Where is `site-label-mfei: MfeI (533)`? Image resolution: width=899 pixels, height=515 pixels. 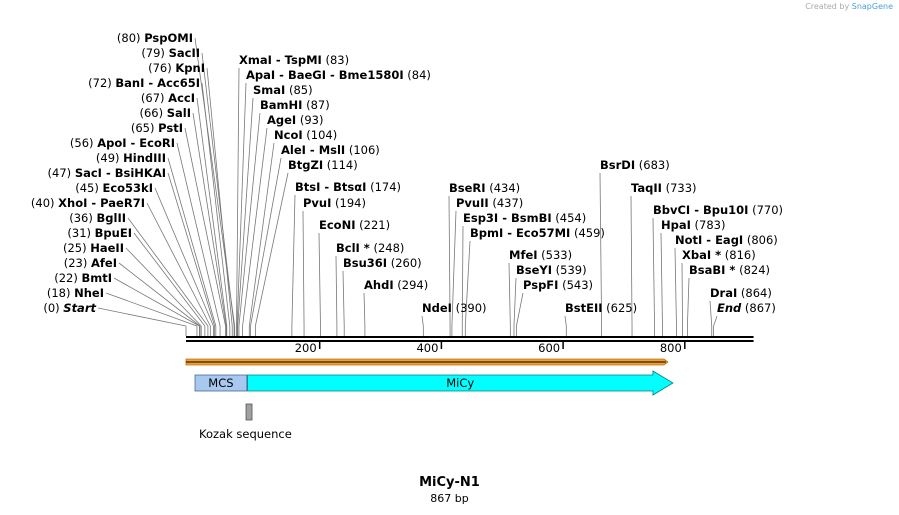 site-label-mfei: MfeI (533) is located at coordinates (540, 255).